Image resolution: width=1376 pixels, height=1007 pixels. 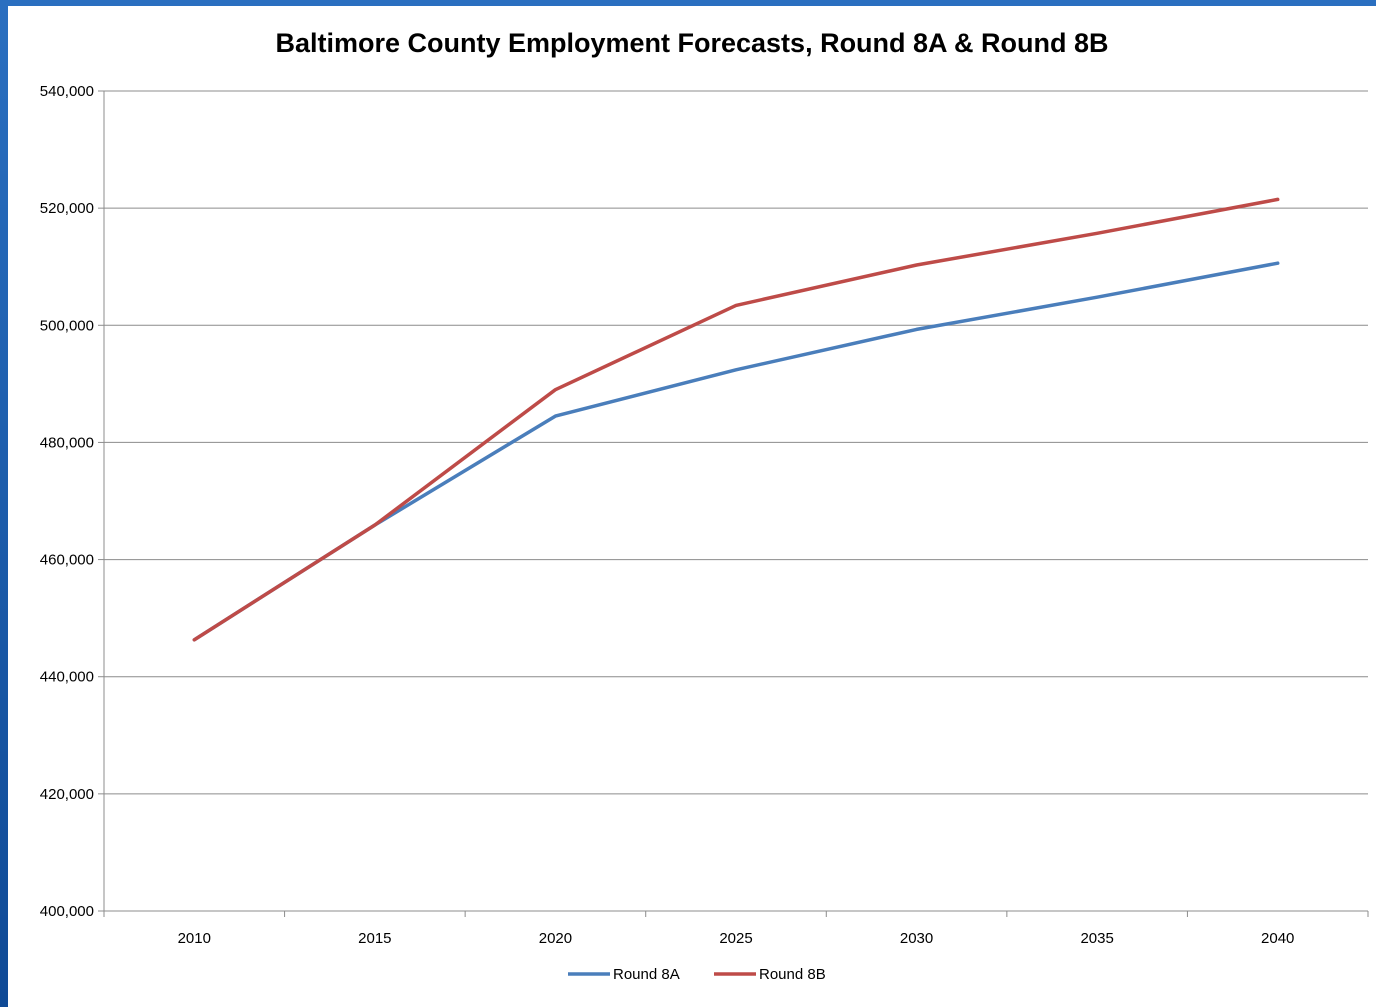 What do you see at coordinates (792, 974) in the screenshot?
I see `legend-label: Round 8B` at bounding box center [792, 974].